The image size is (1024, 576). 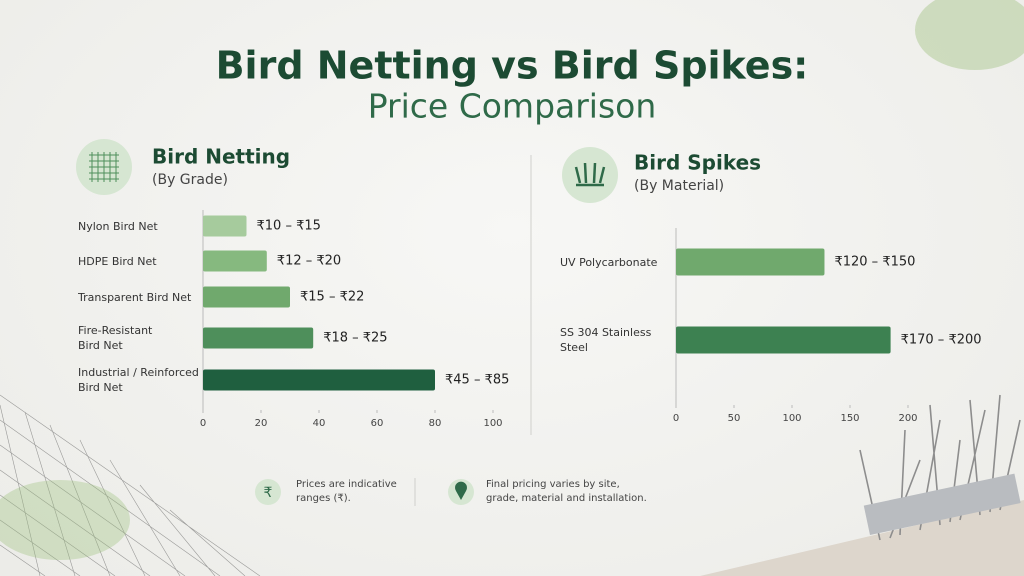 I want to click on x-tick-label: 50, so click(x=734, y=418).